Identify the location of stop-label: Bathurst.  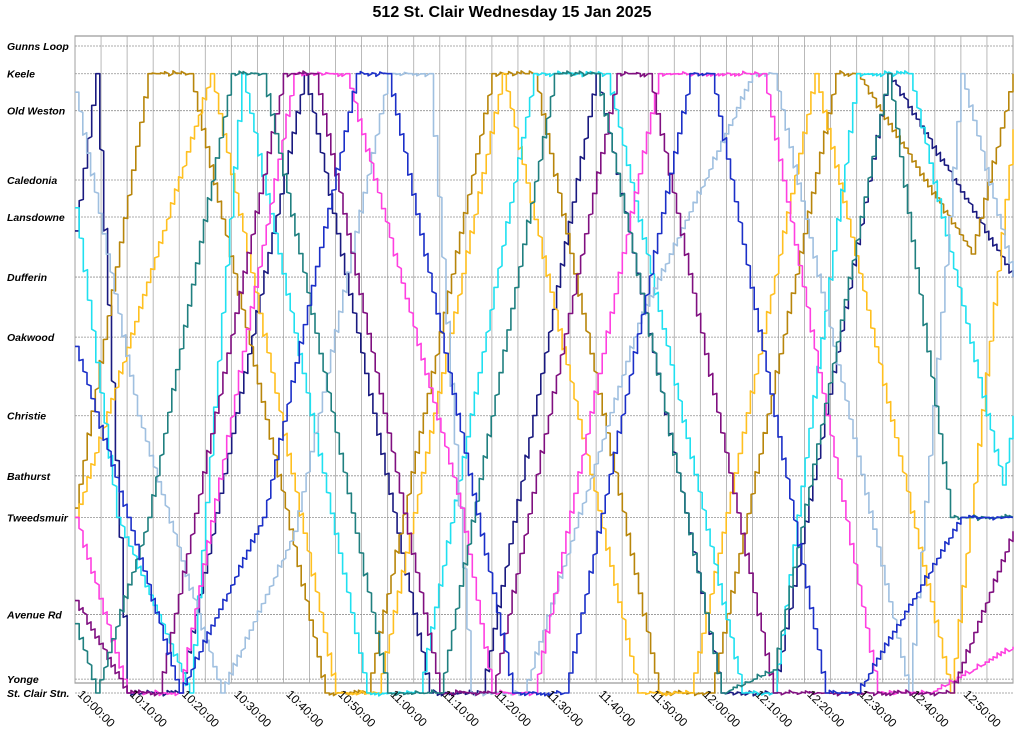
(29, 477).